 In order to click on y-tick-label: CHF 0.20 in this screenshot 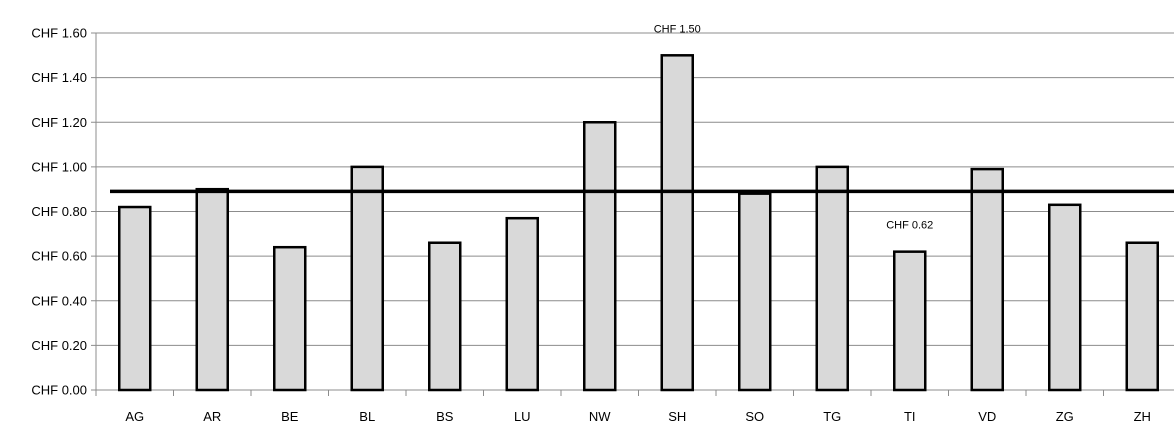, I will do `click(59, 345)`.